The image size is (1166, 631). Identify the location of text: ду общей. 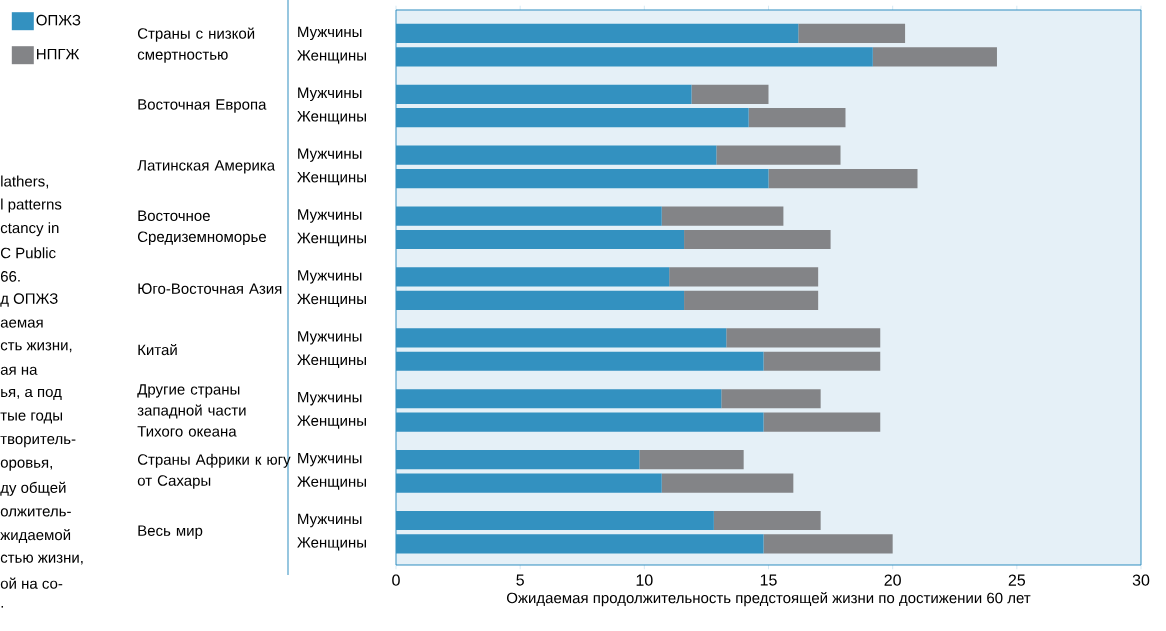
(33, 488).